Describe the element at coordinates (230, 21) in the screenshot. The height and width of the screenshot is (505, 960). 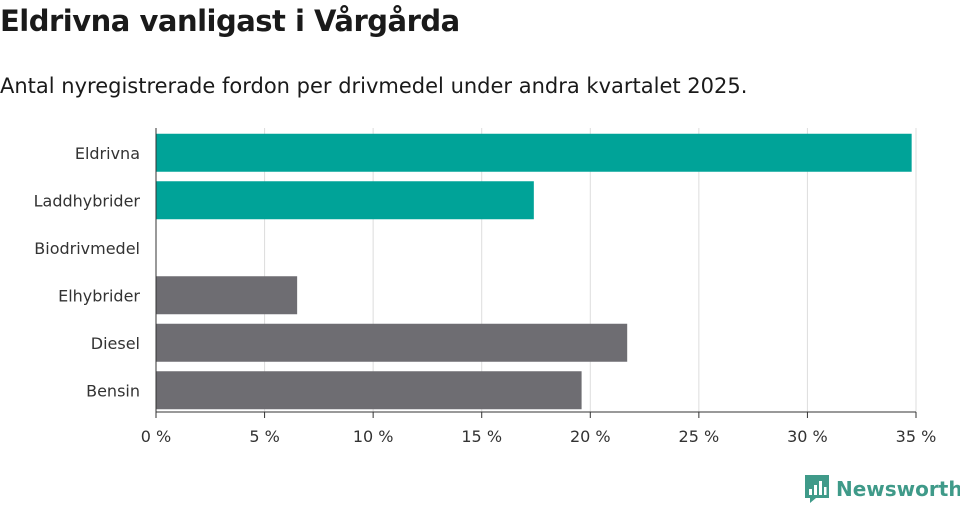
I see `chart-title: Eldrivna vanligast i Vårgårda` at that location.